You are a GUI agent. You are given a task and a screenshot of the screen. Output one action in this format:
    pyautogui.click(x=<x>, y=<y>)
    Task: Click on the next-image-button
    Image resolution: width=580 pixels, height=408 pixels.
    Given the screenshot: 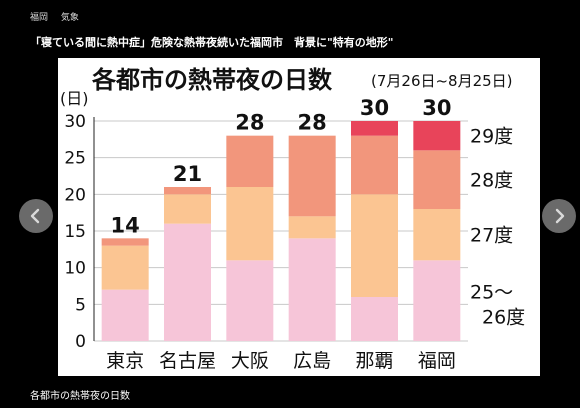 What is the action you would take?
    pyautogui.click(x=559, y=216)
    